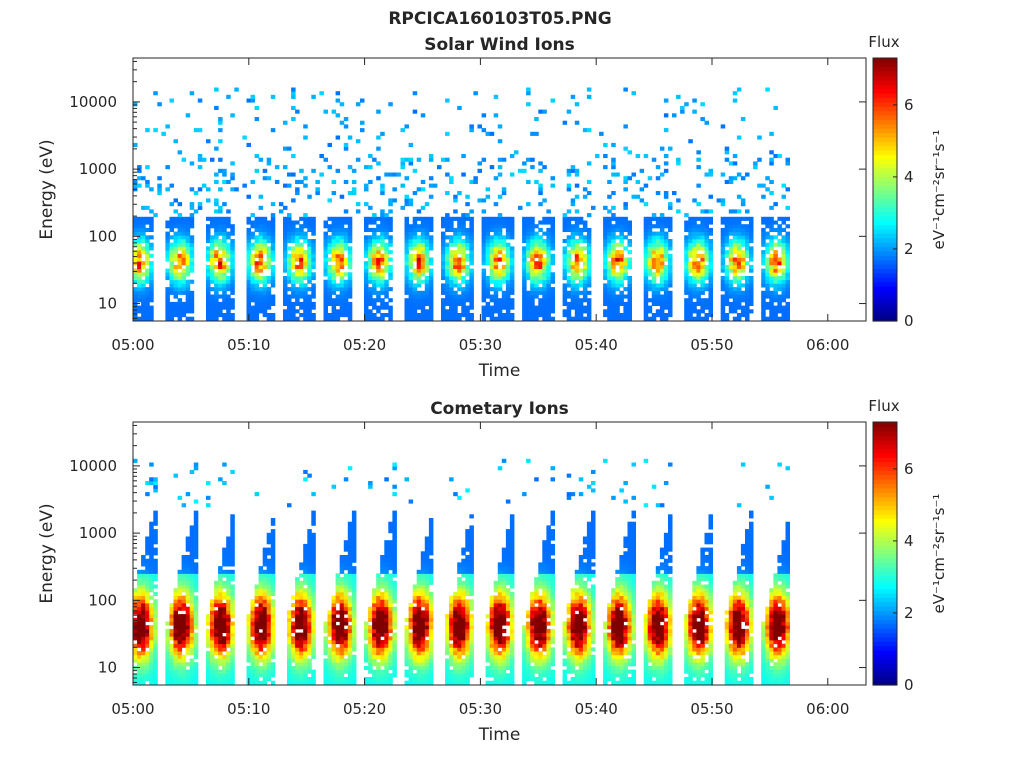  I want to click on sw-colorbar-tick-label: 2, so click(909, 249).